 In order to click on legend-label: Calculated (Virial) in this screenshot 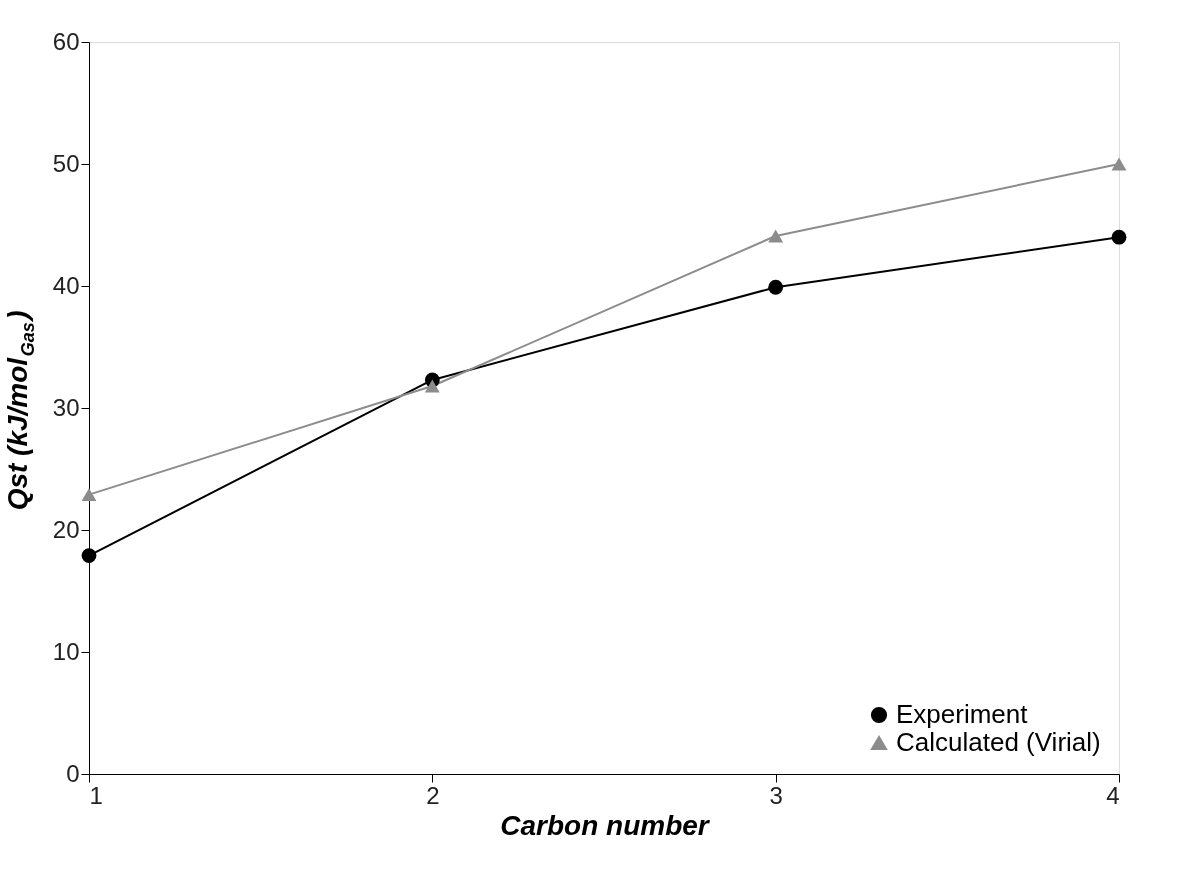, I will do `click(998, 742)`.